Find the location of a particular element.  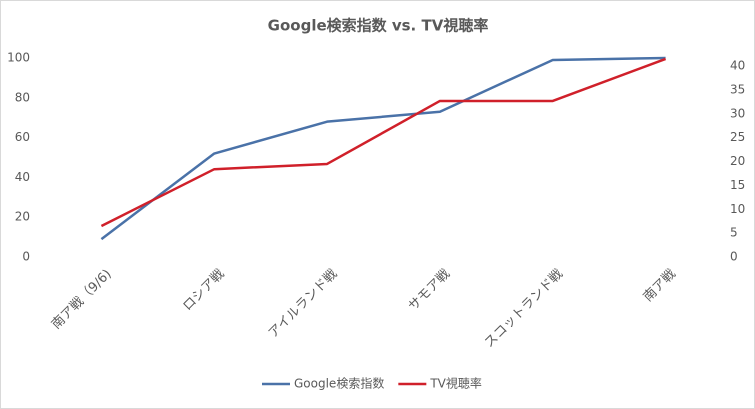

y-tick-label: 20 is located at coordinates (22, 217).